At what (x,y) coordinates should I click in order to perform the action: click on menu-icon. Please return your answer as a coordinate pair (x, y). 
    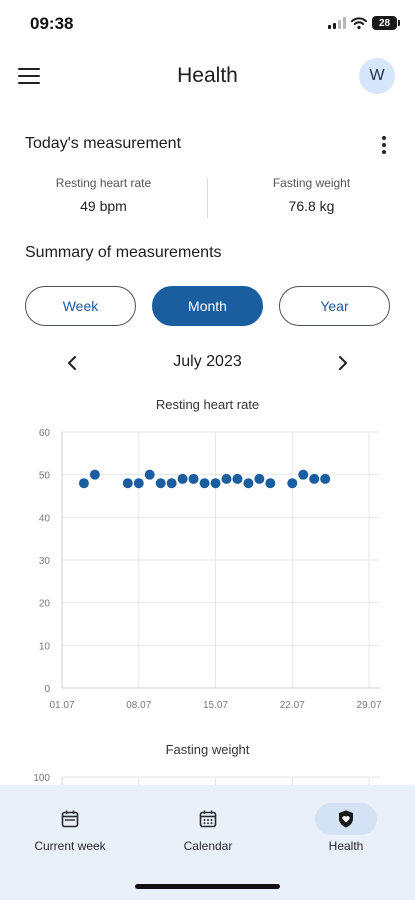
    Looking at the image, I should click on (29, 76).